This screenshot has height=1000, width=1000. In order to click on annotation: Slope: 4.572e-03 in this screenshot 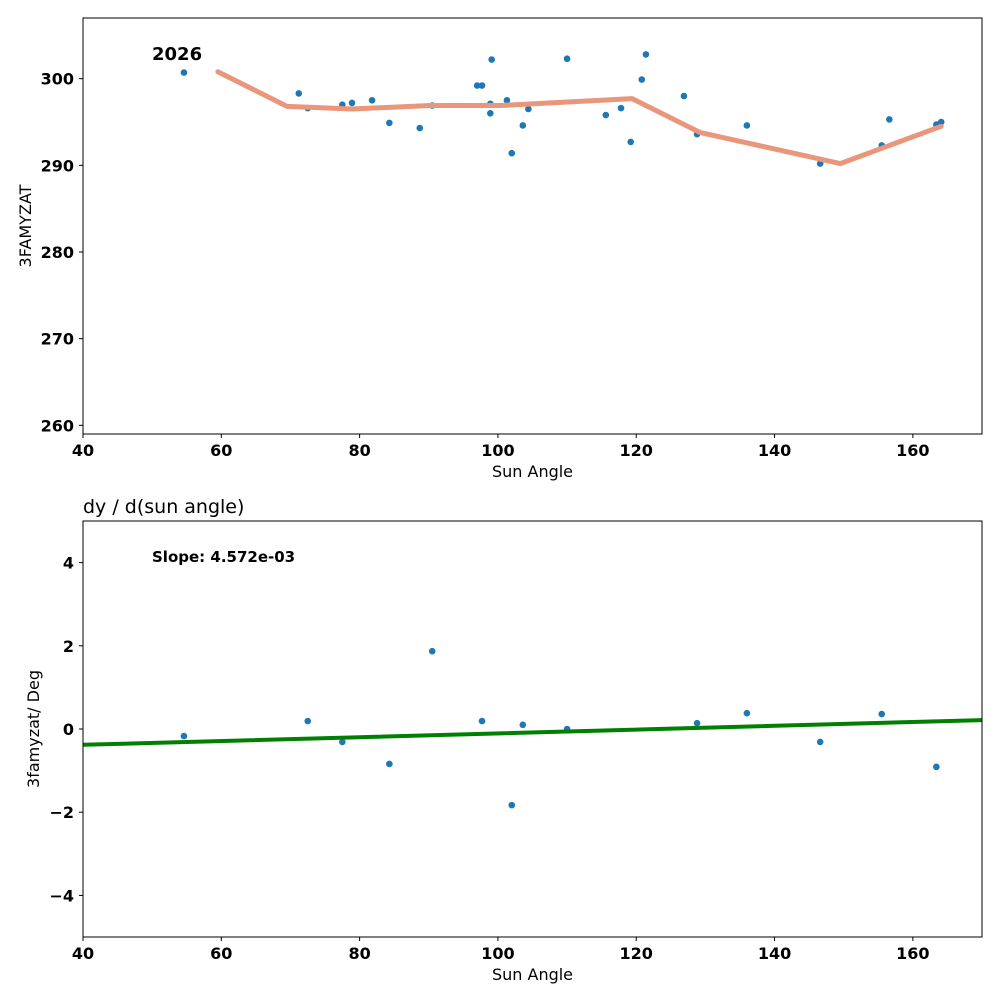, I will do `click(223, 557)`.